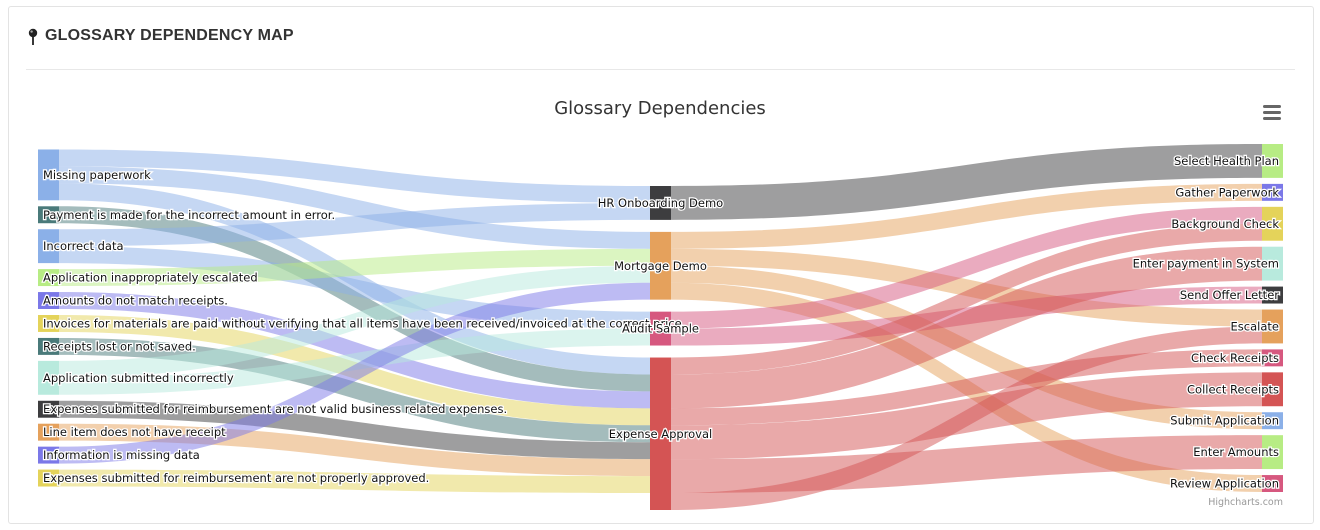  Describe the element at coordinates (1272, 421) in the screenshot. I see `sankey-node-submit-application` at that location.